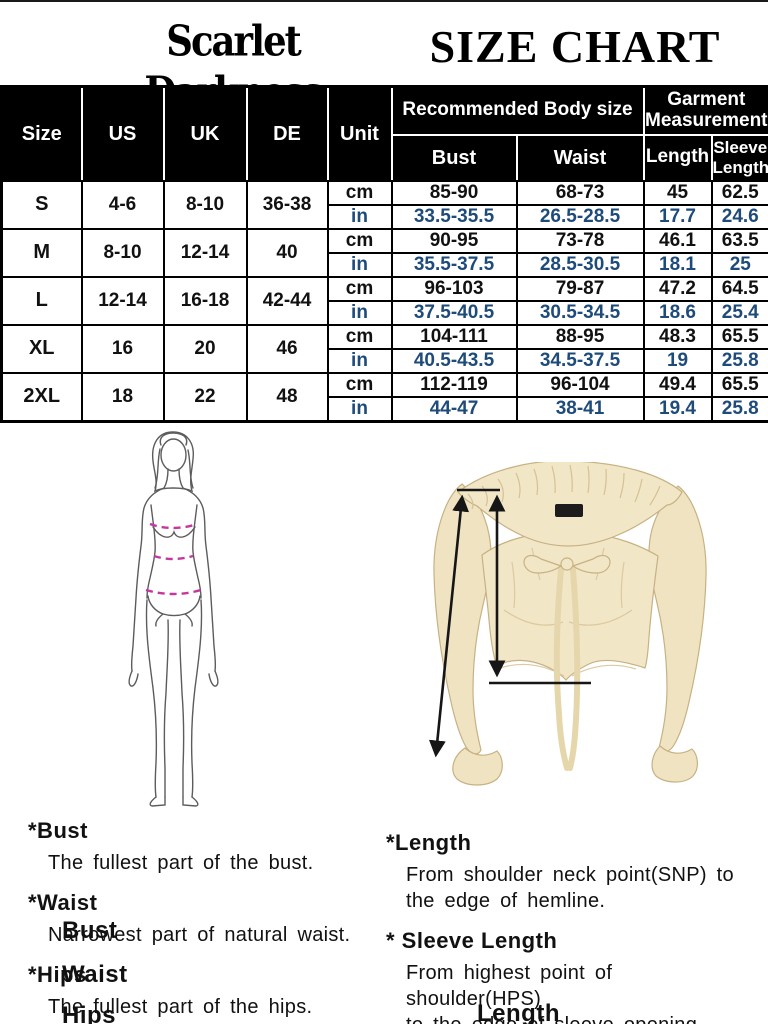 This screenshot has height=1024, width=768. What do you see at coordinates (472, 940) in the screenshot?
I see `sleeve-length-definition-term: * Sleeve Length` at bounding box center [472, 940].